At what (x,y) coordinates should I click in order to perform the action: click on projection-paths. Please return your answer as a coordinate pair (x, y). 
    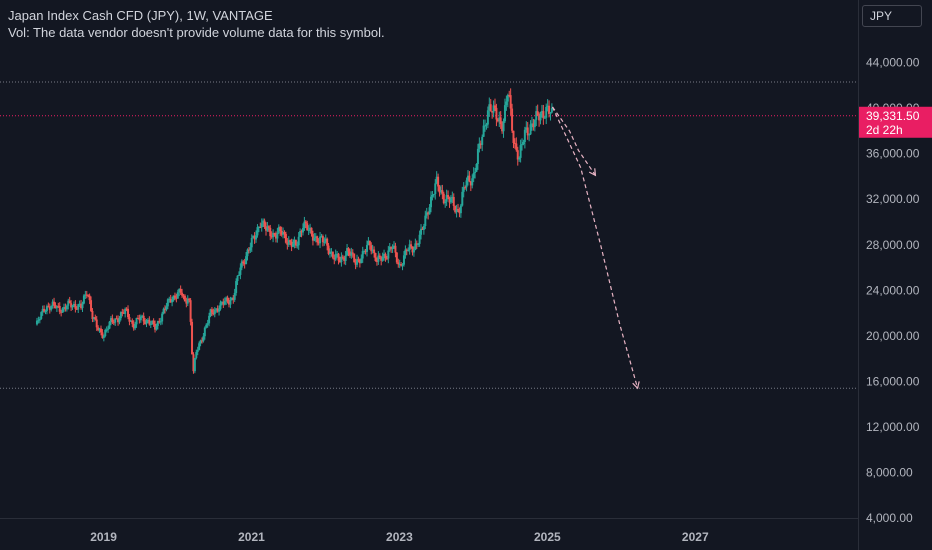
    Looking at the image, I should click on (595, 248).